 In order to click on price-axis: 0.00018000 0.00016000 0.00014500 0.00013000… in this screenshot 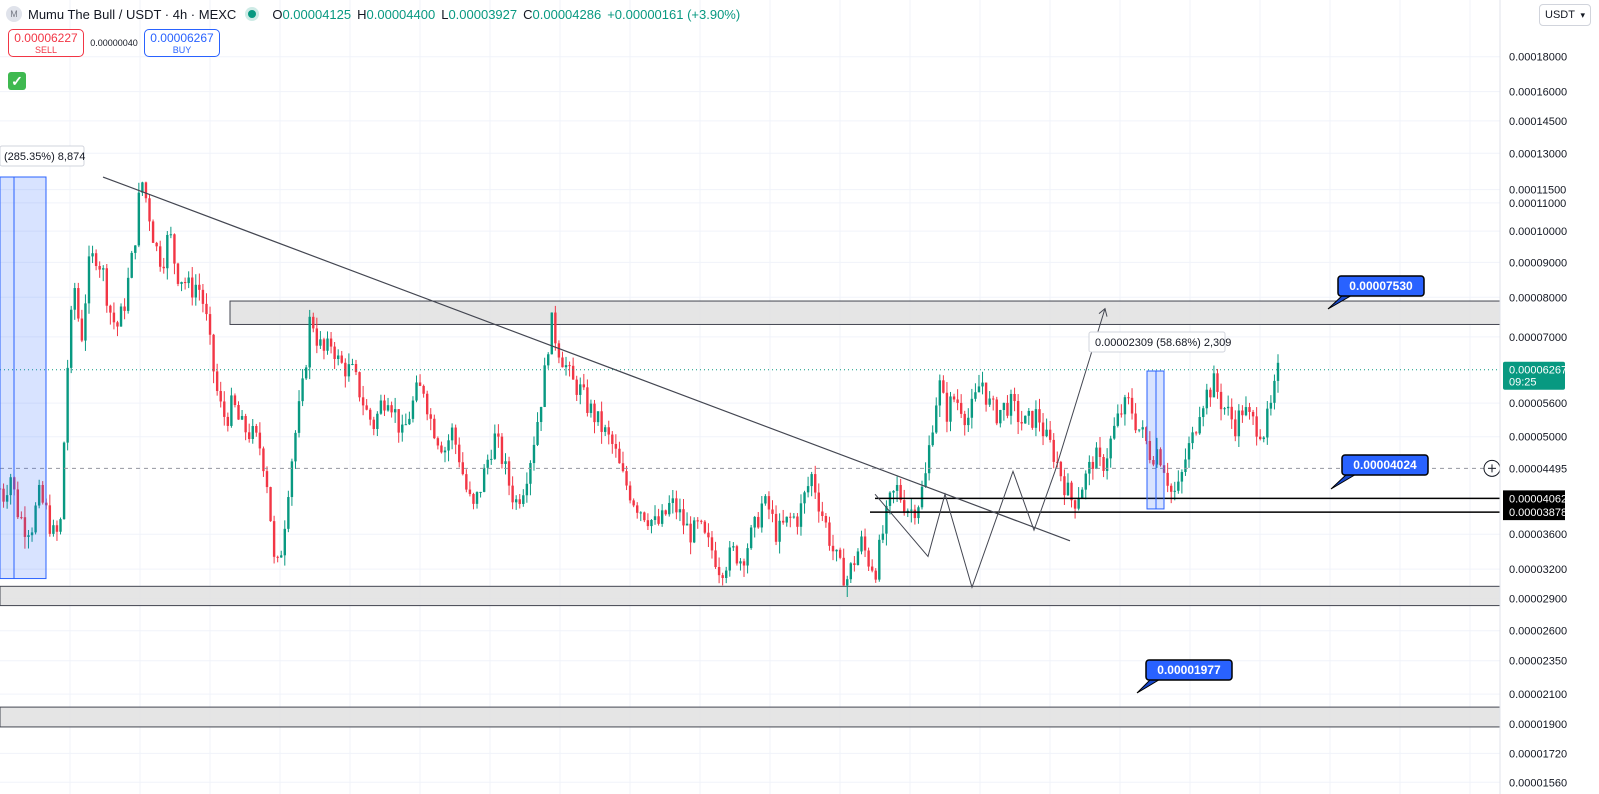, I will do `click(1533, 397)`.